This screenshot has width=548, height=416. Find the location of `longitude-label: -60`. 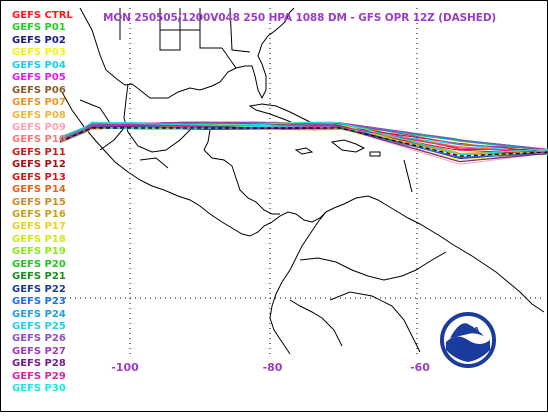

longitude-label: -60 is located at coordinates (420, 367).